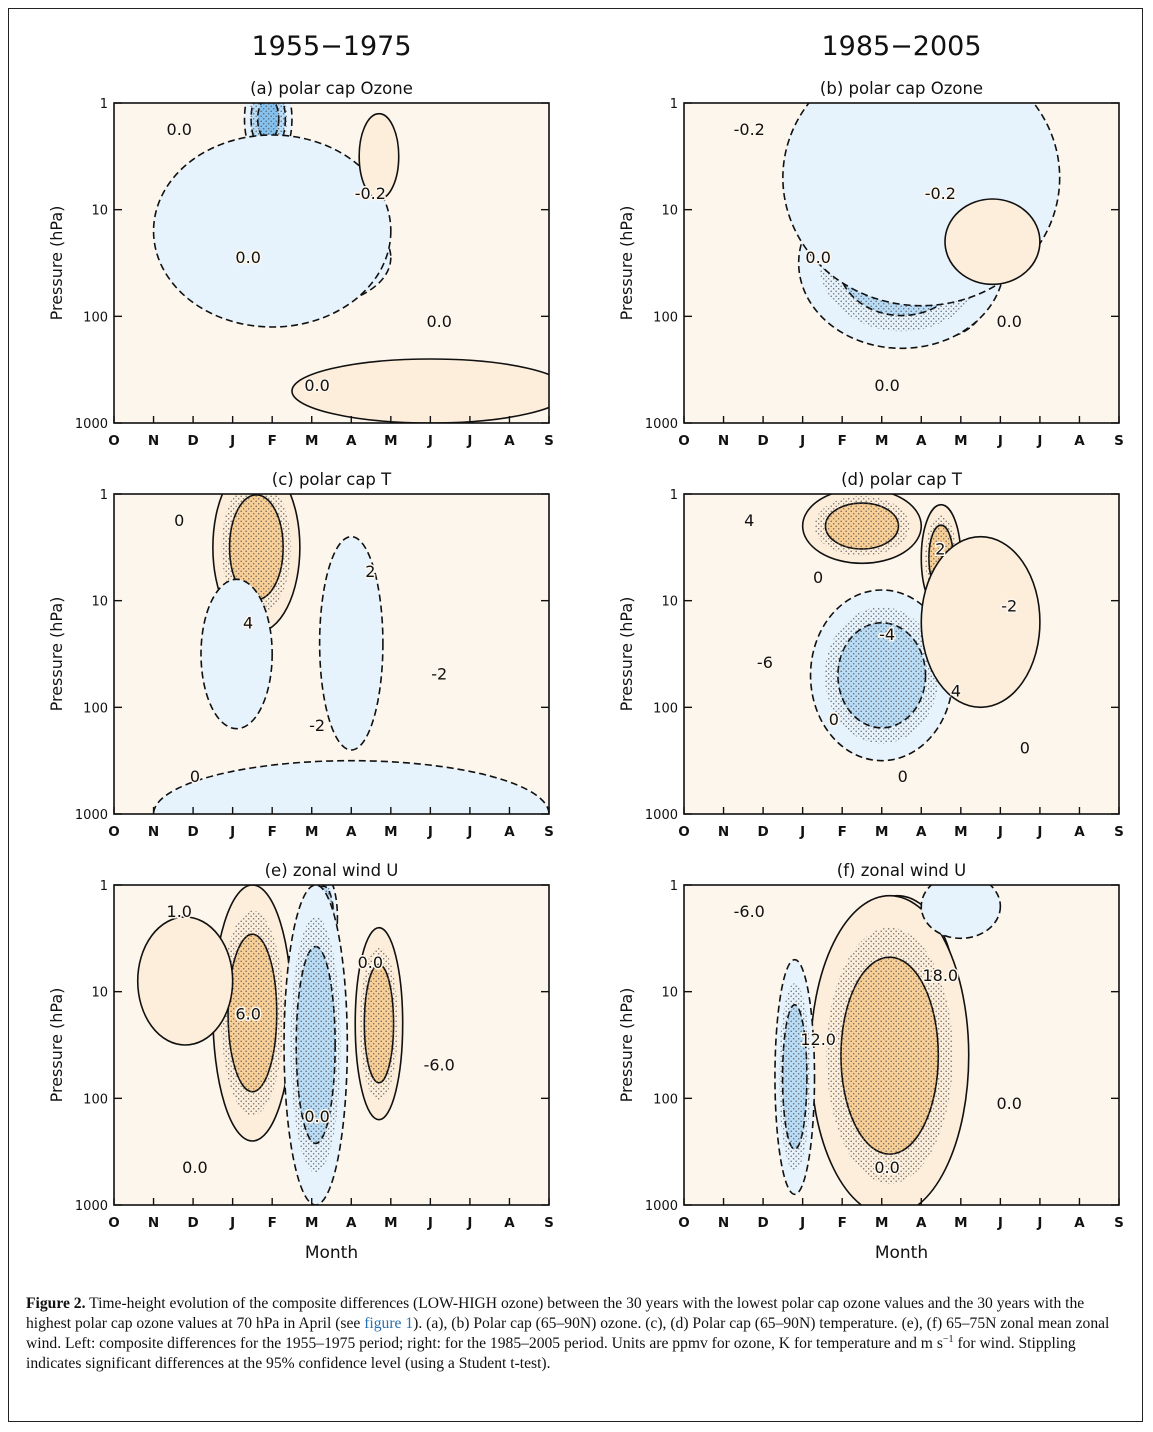 The width and height of the screenshot is (1153, 1432). What do you see at coordinates (331, 88) in the screenshot?
I see `panel-title: (a) polar cap Ozone` at bounding box center [331, 88].